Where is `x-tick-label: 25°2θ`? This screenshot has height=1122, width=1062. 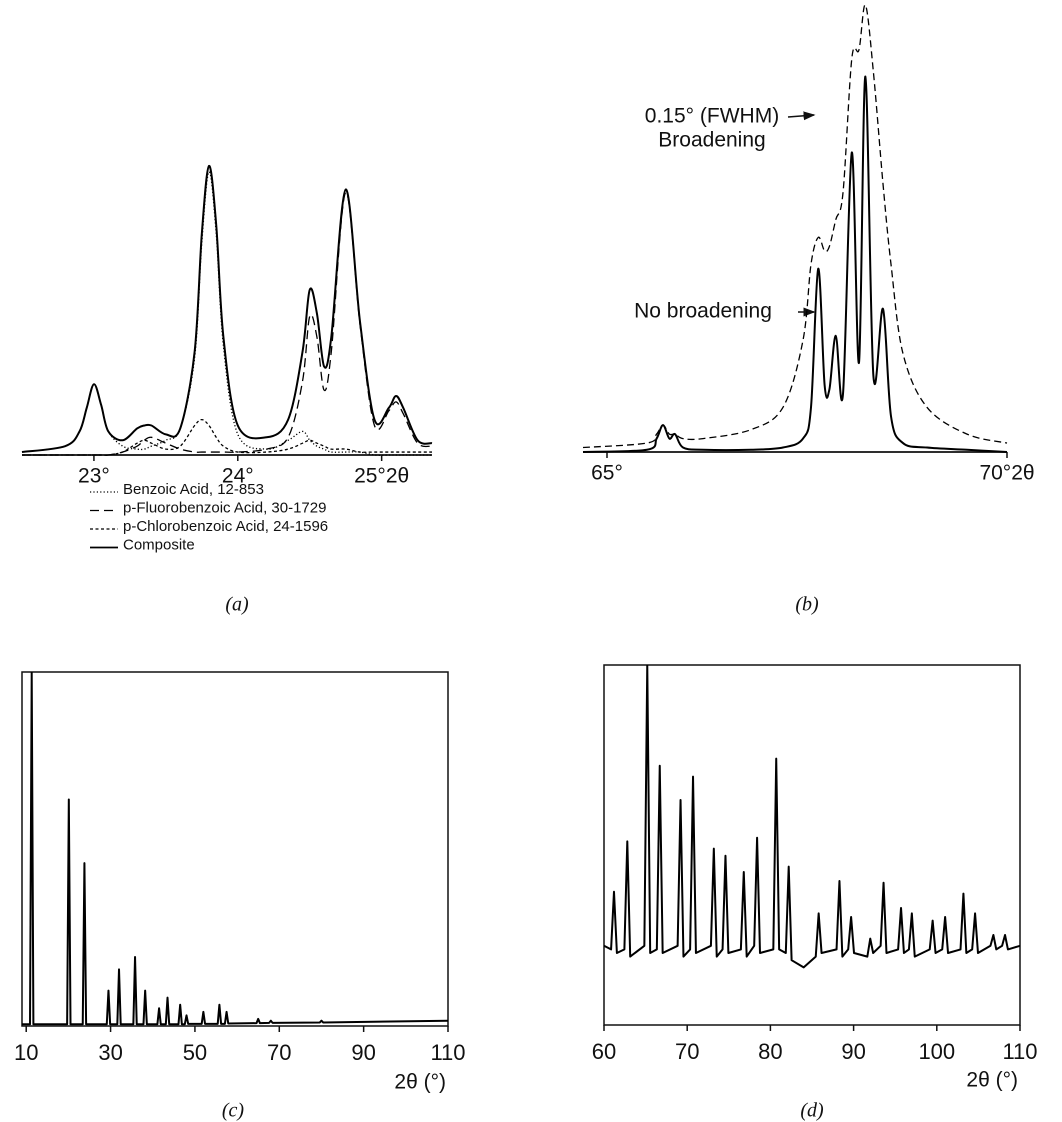
x-tick-label: 25°2θ is located at coordinates (381, 476).